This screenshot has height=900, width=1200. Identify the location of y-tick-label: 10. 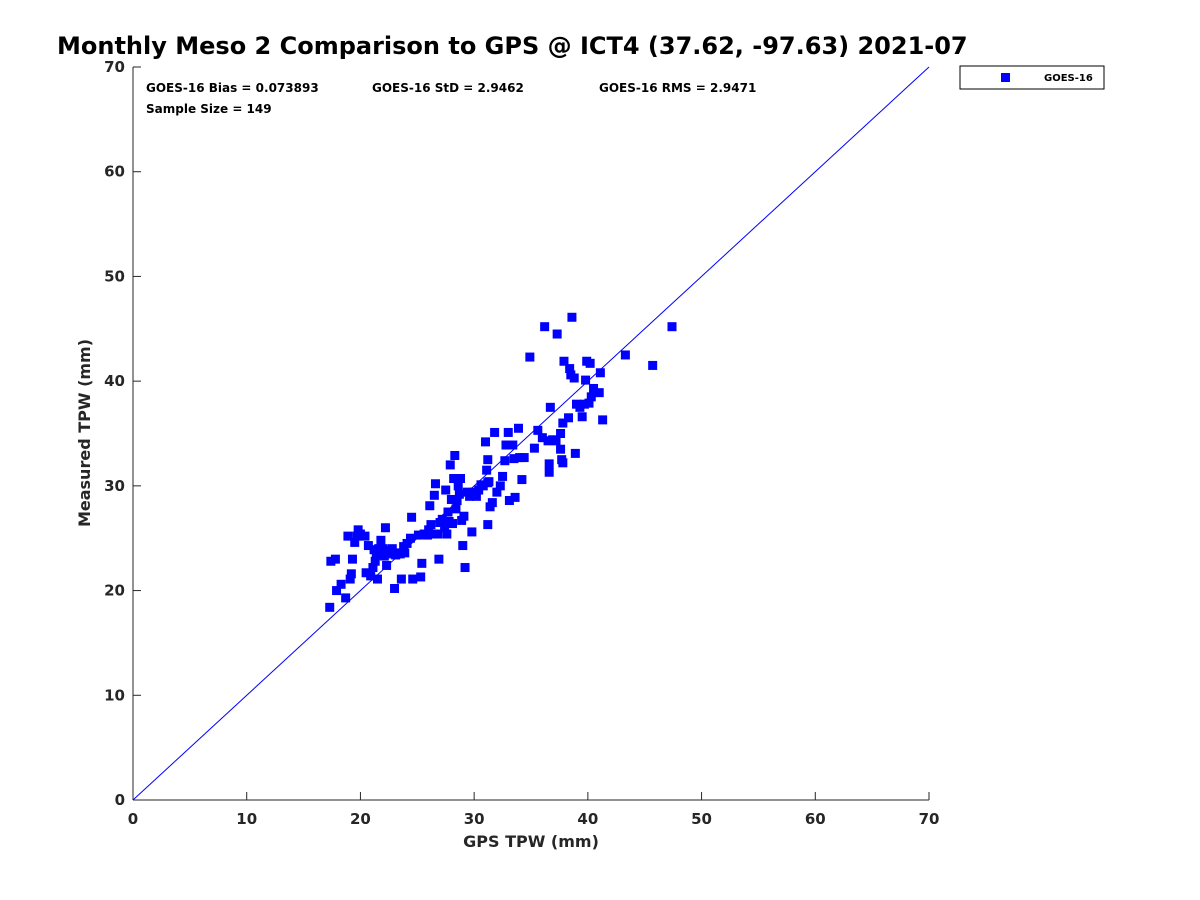
(114, 695).